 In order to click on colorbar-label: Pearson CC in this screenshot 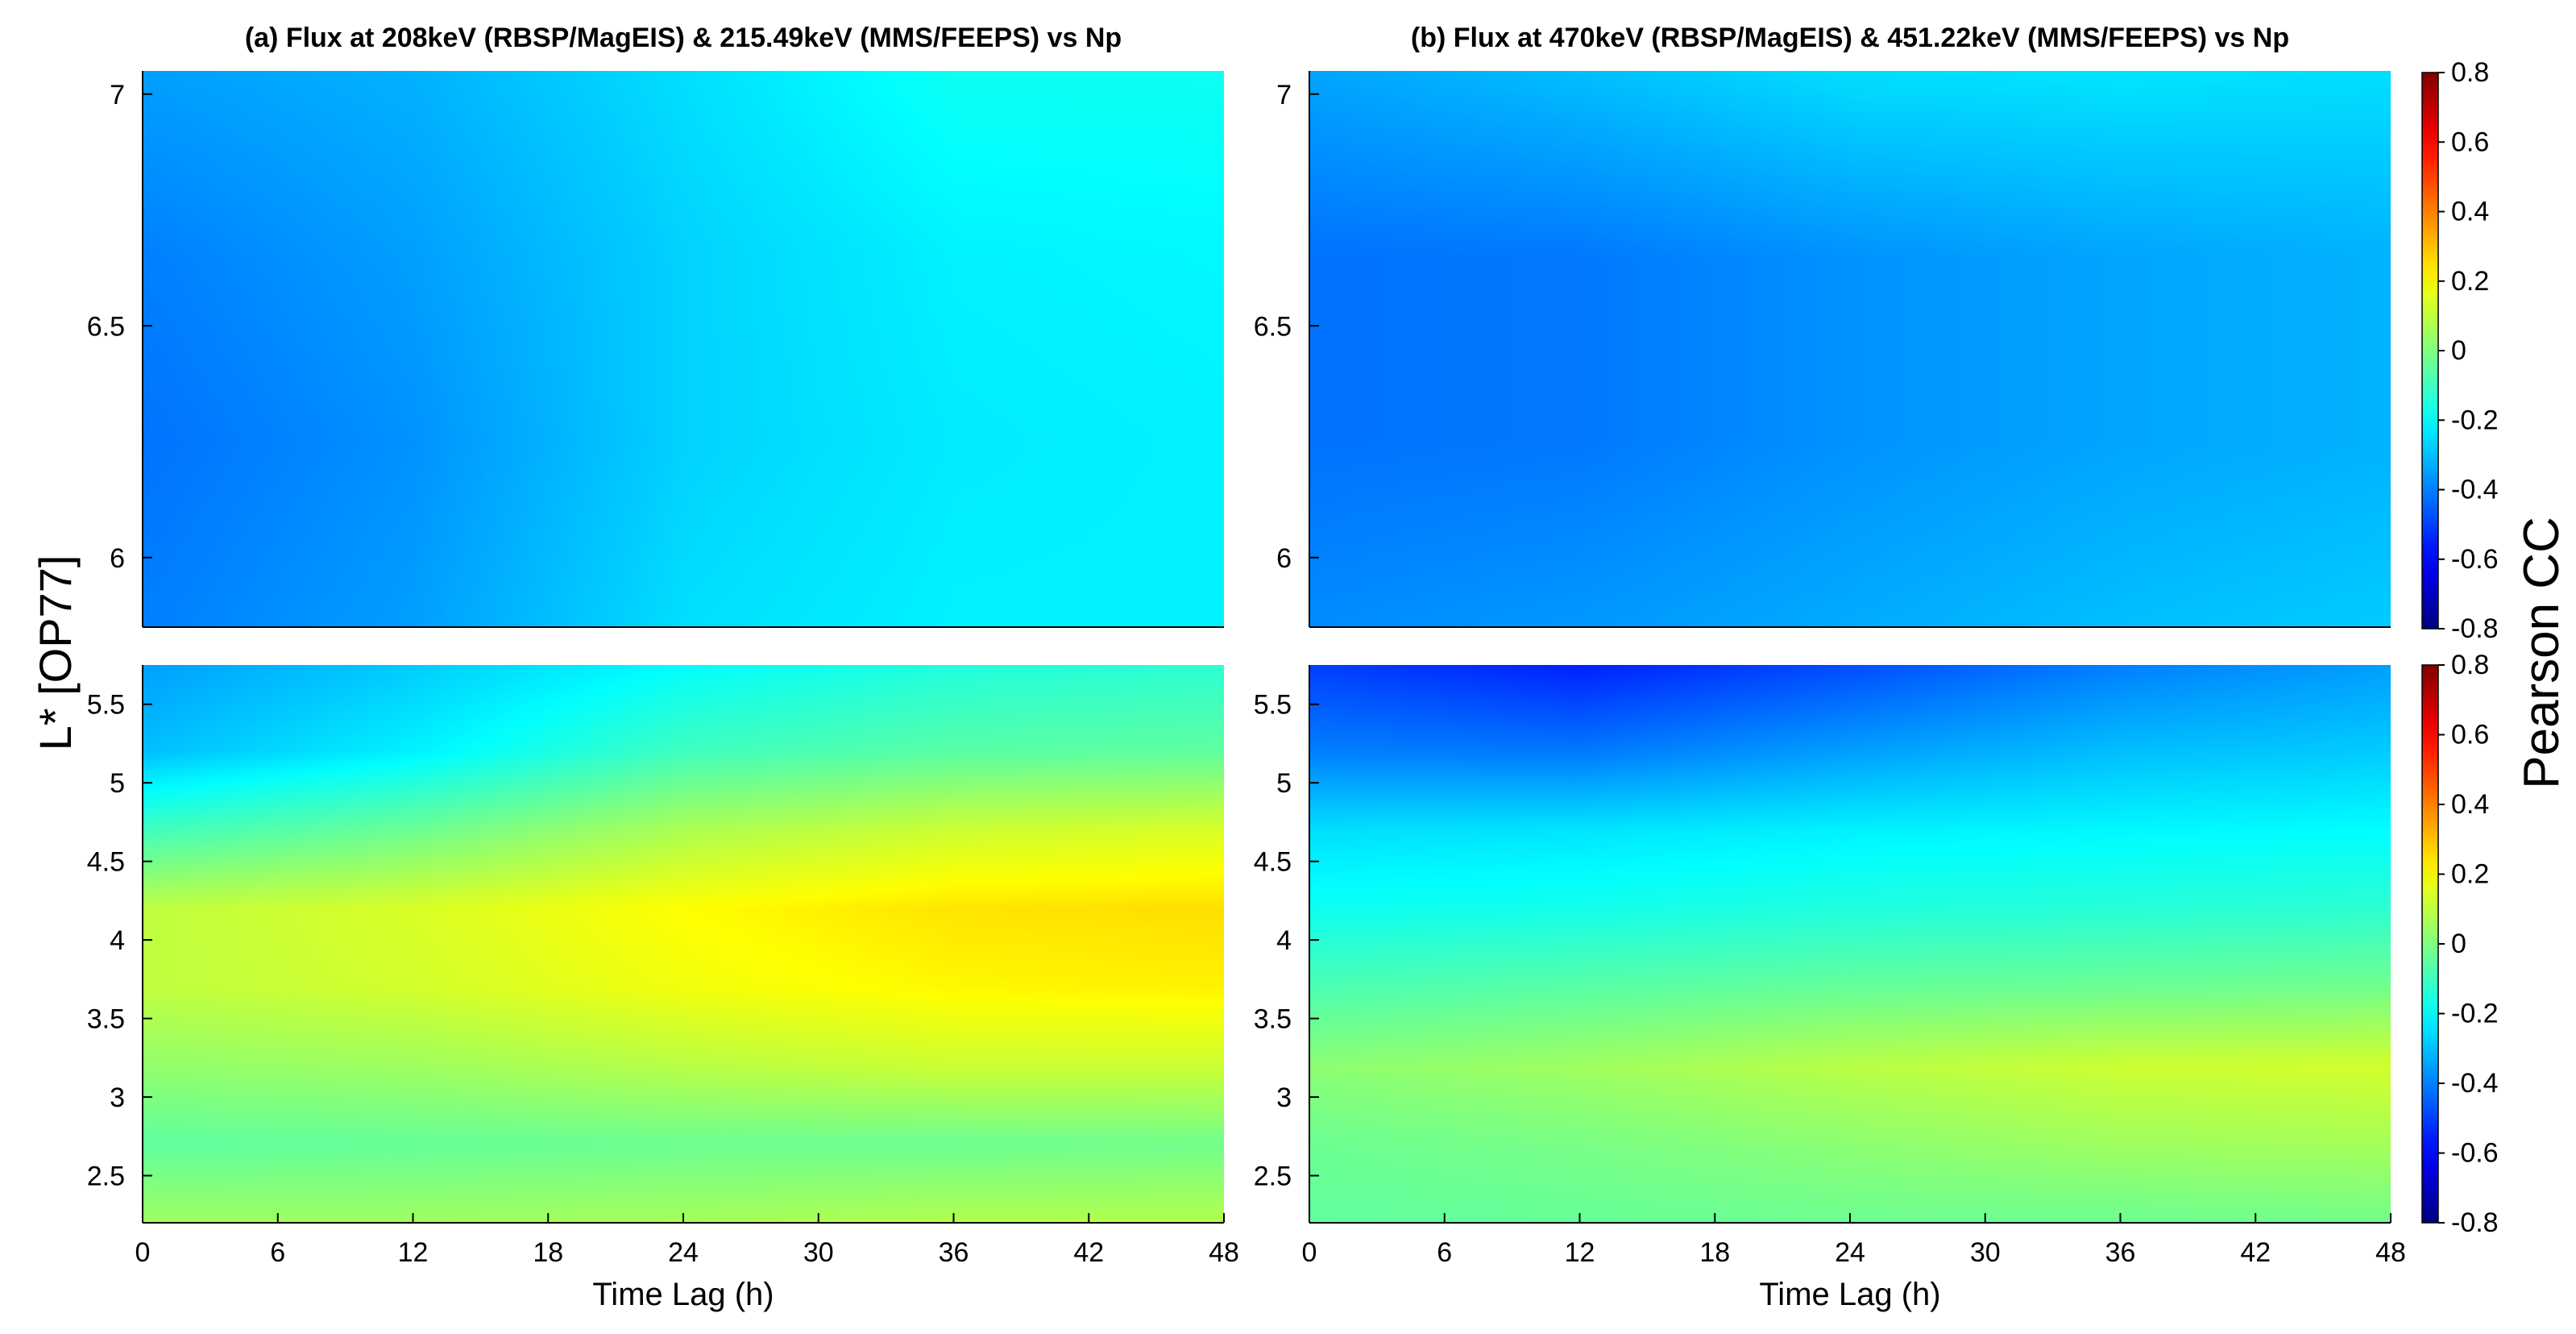, I will do `click(2542, 653)`.